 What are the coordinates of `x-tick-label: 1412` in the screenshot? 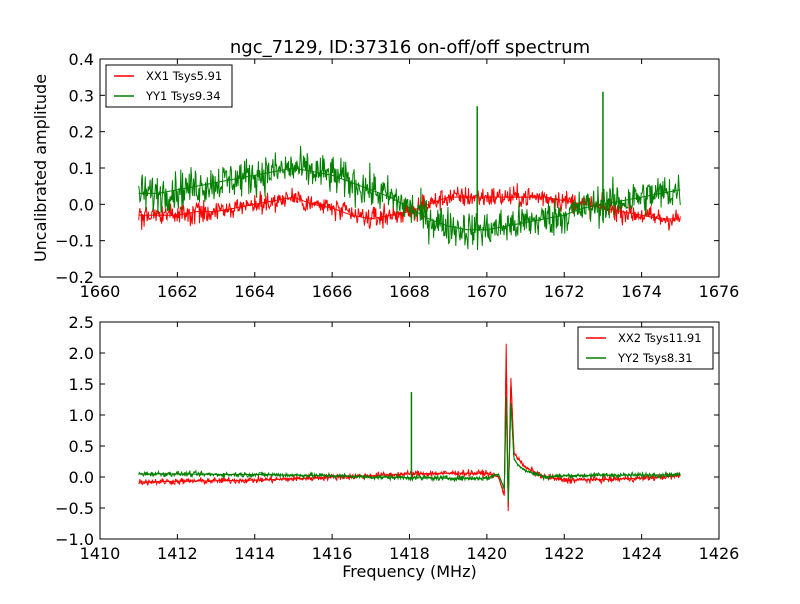 It's located at (177, 553).